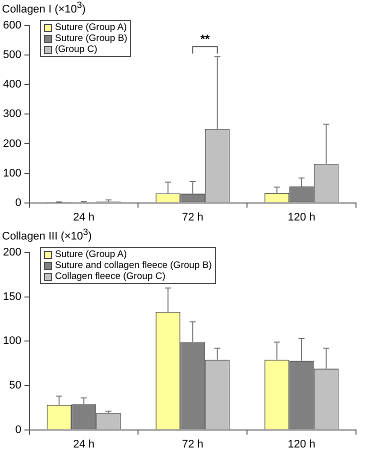 The image size is (368, 455). Describe the element at coordinates (12, 296) in the screenshot. I see `y-tick-label: 150` at that location.